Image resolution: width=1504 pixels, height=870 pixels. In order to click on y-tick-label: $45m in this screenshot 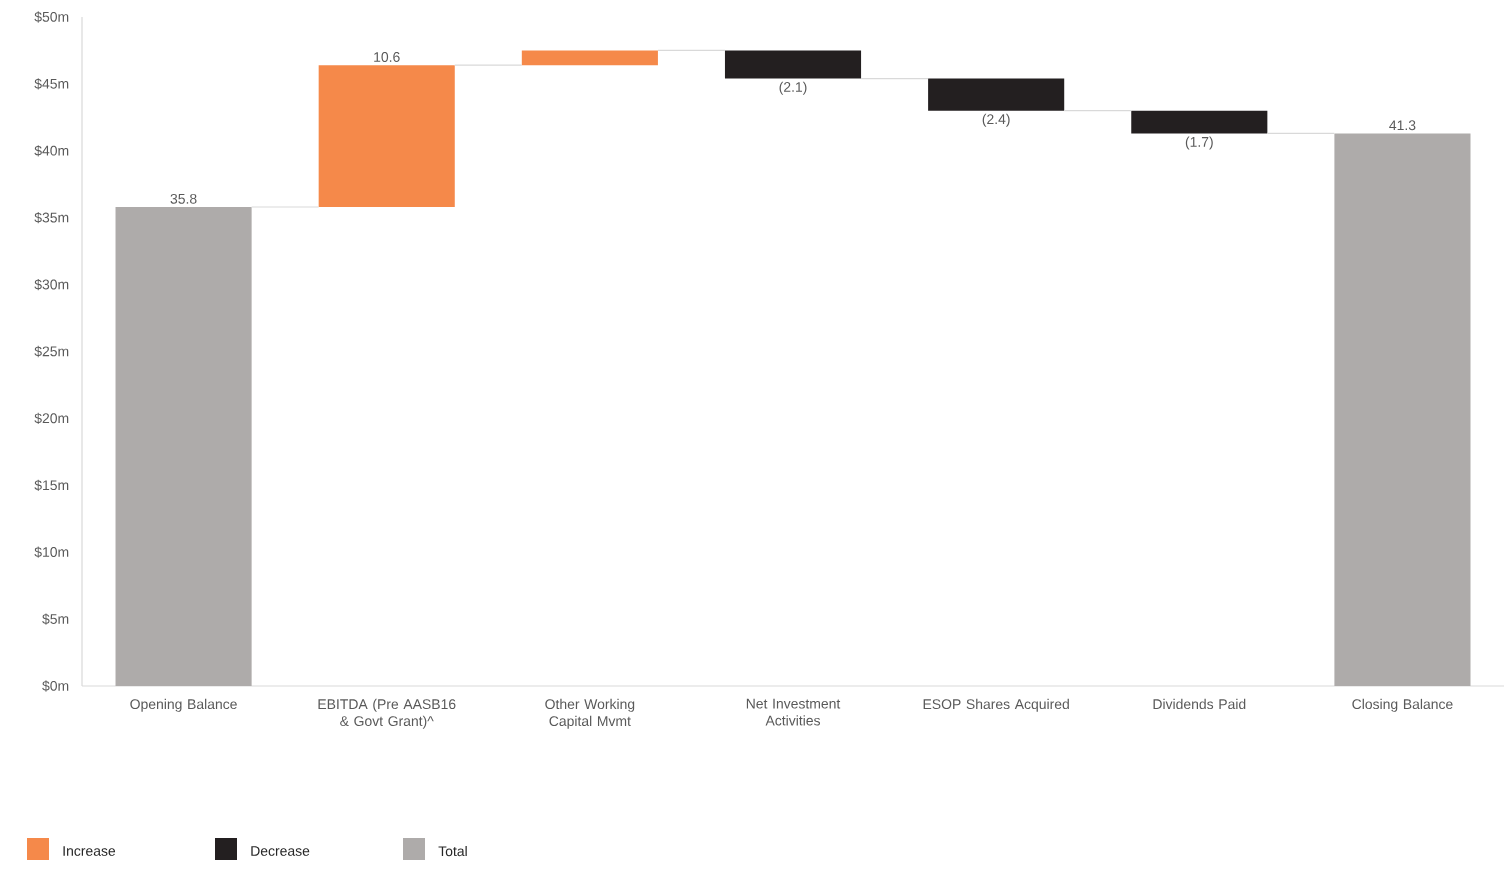, I will do `click(51, 84)`.